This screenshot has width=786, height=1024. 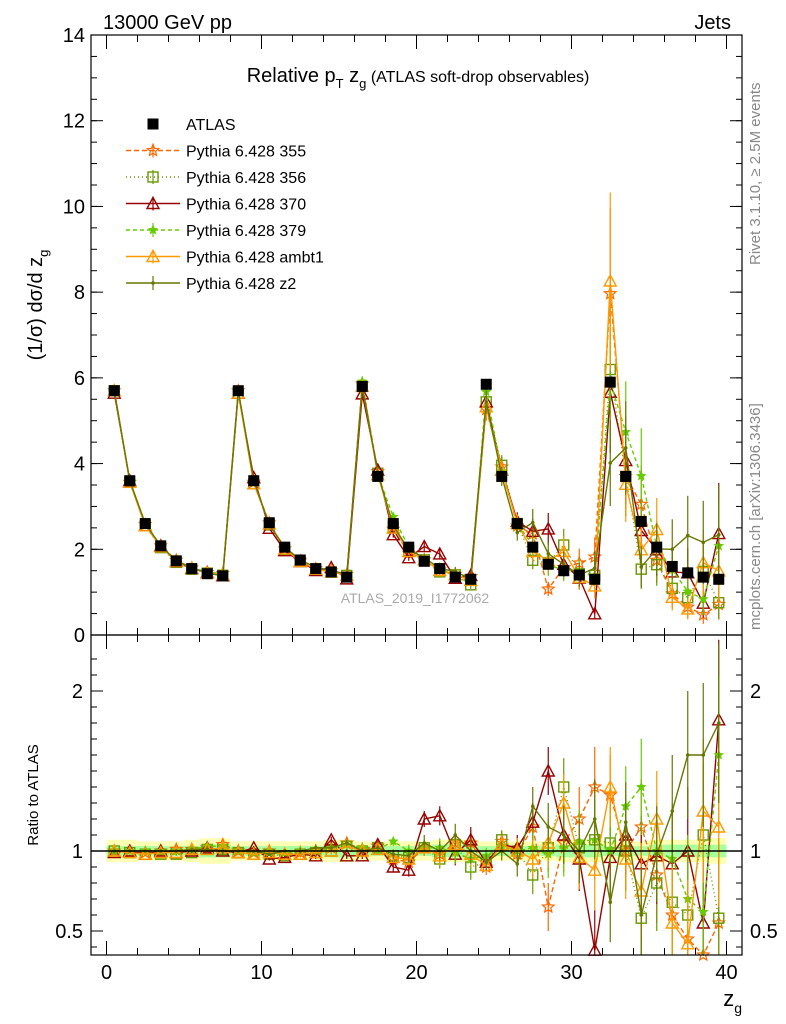 What do you see at coordinates (477, 77) in the screenshot?
I see `chart-title-tail: (ATLAS soft-drop observables)` at bounding box center [477, 77].